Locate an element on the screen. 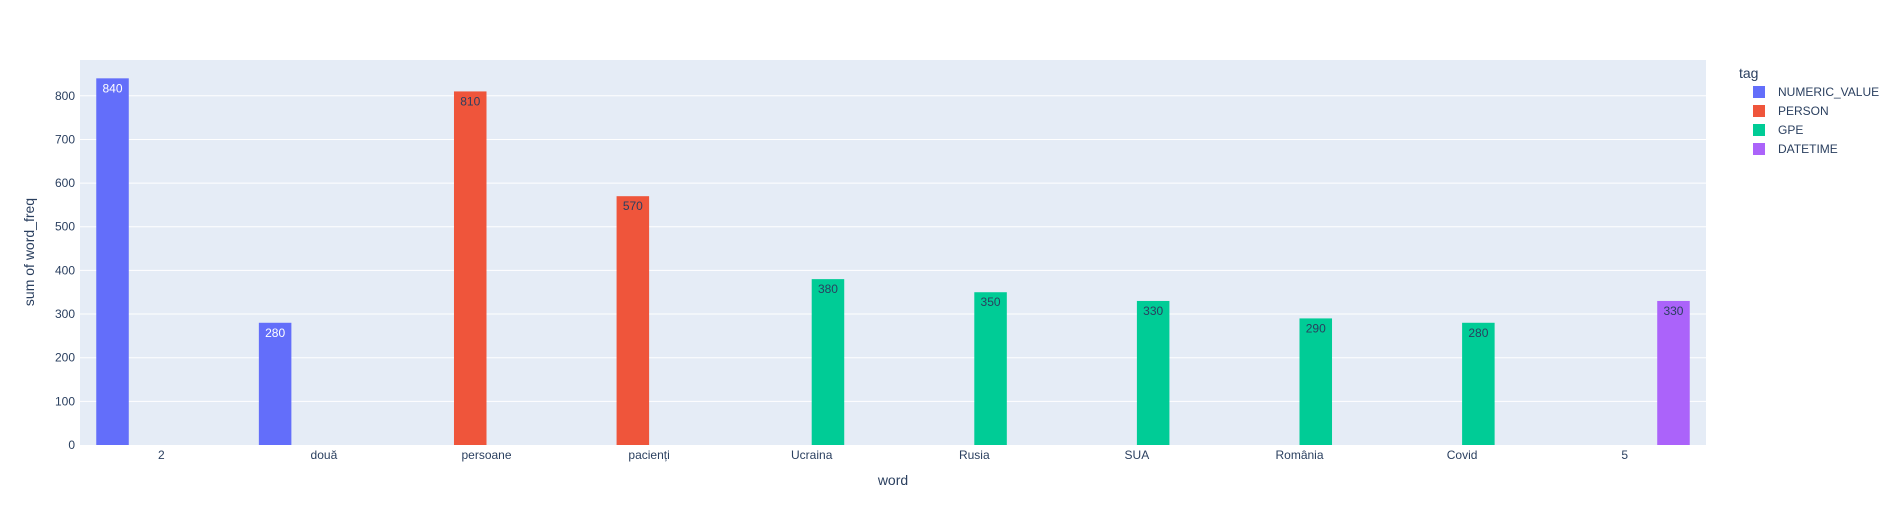 The width and height of the screenshot is (1896, 525). x-tick-label: persoane is located at coordinates (486, 455).